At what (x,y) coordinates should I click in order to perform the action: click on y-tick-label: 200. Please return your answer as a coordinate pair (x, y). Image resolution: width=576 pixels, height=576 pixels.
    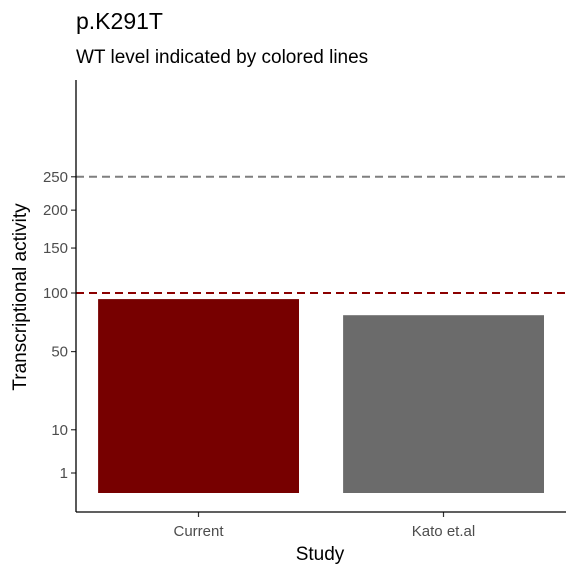
    Looking at the image, I should click on (55, 210).